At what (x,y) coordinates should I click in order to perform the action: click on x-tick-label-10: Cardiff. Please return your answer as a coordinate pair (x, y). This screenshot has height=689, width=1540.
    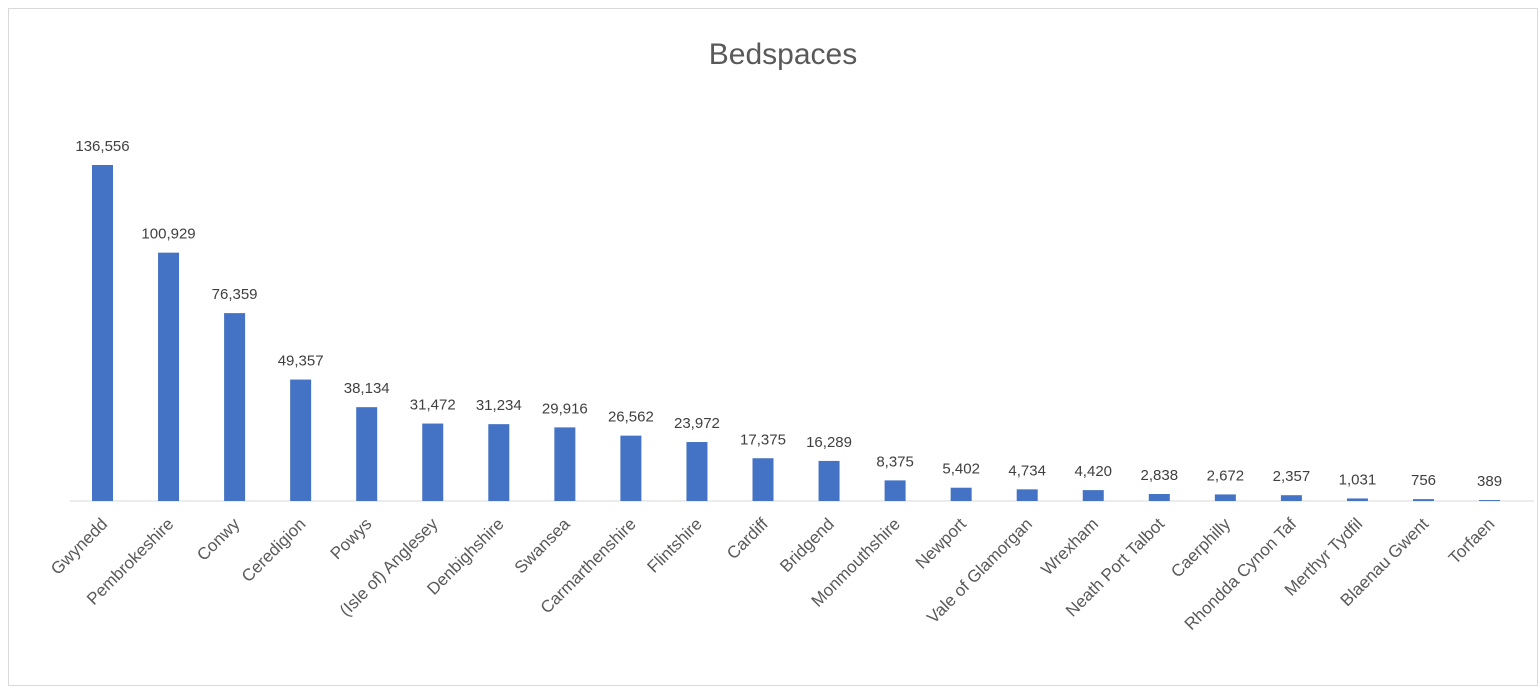
    Looking at the image, I should click on (747, 538).